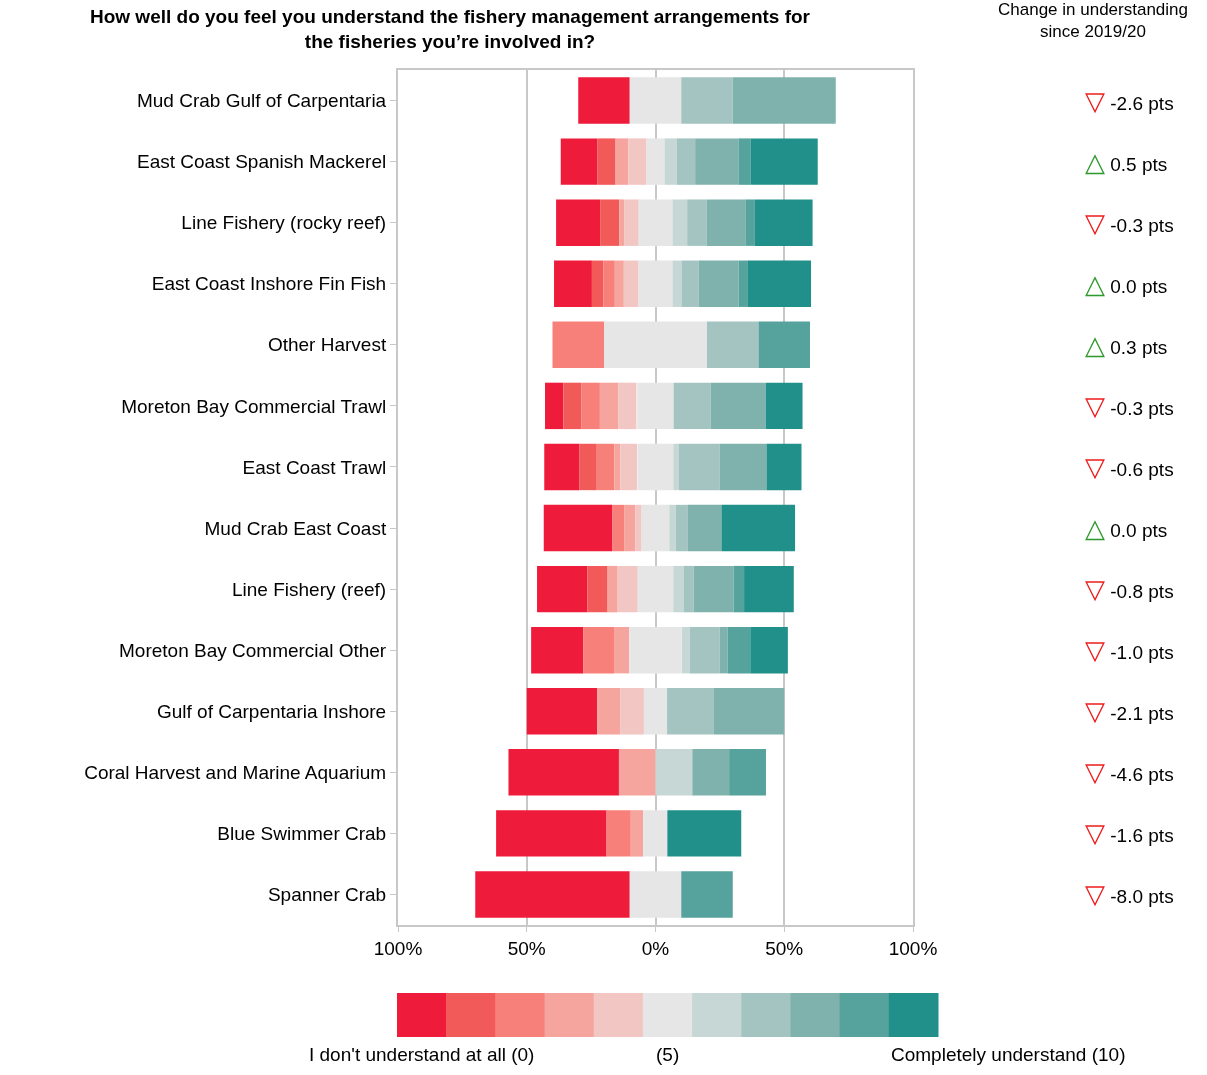 The height and width of the screenshot is (1075, 1207). I want to click on legend-label: I don't understand at all (0), so click(422, 1054).